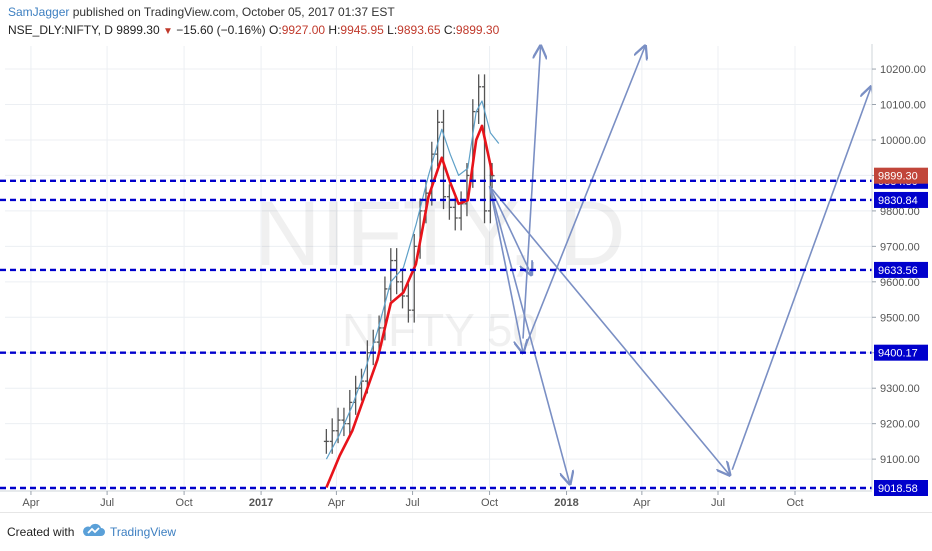 Image resolution: width=932 pixels, height=551 pixels. Describe the element at coordinates (566, 503) in the screenshot. I see `x-tick-label: 2018` at that location.